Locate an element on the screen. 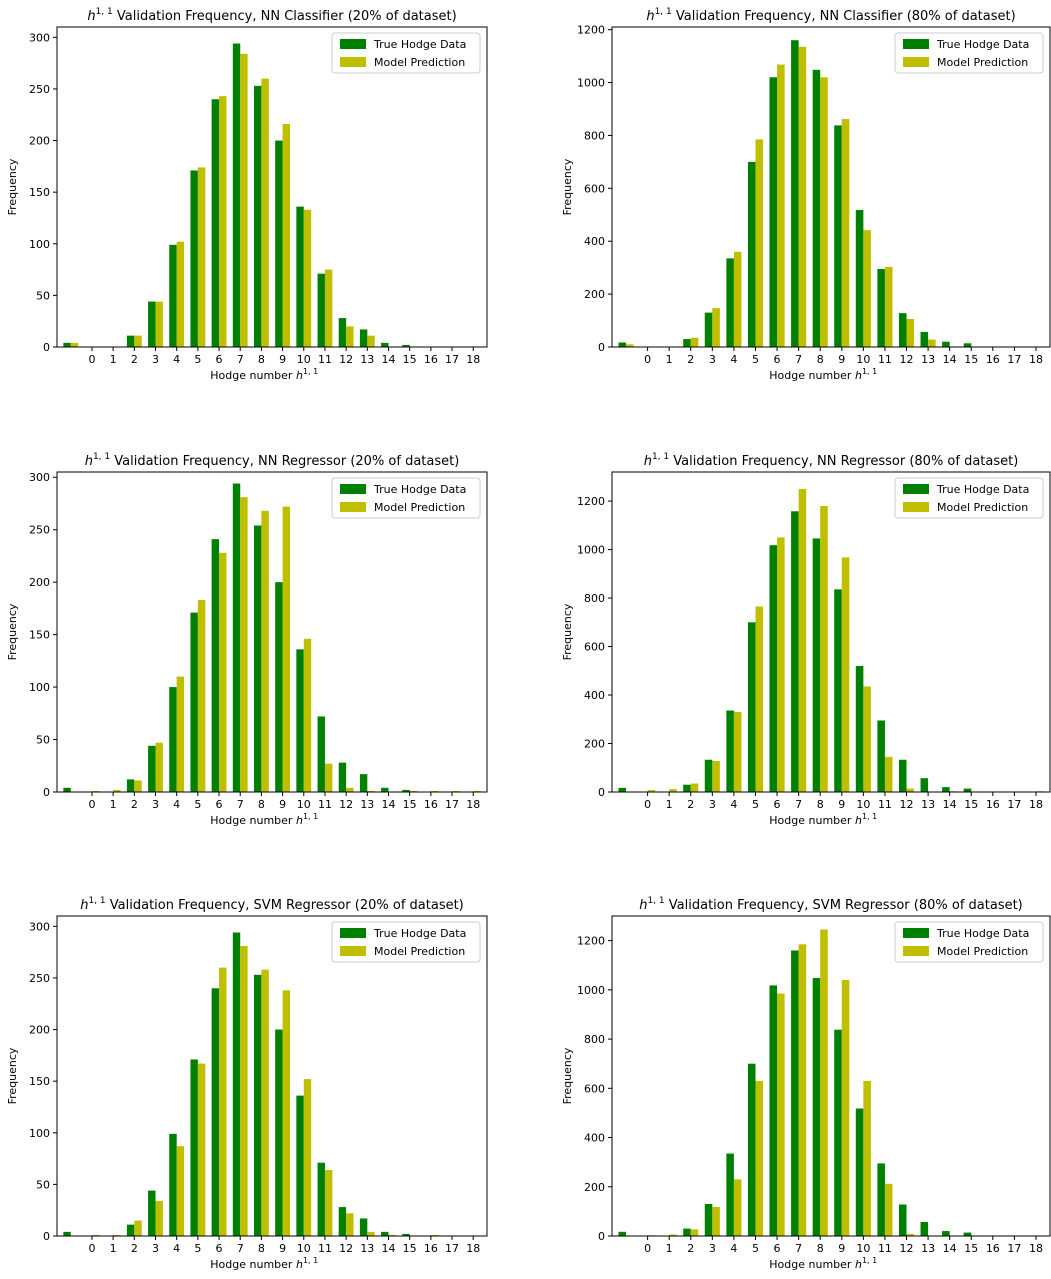 The width and height of the screenshot is (1051, 1279). y-tick-label: 400 is located at coordinates (594, 241).